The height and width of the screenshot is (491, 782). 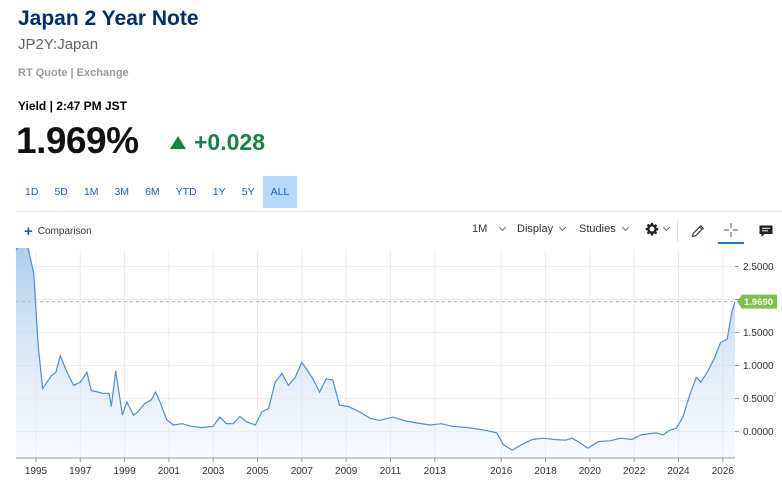 What do you see at coordinates (229, 142) in the screenshot?
I see `price-change-value: +0.028` at bounding box center [229, 142].